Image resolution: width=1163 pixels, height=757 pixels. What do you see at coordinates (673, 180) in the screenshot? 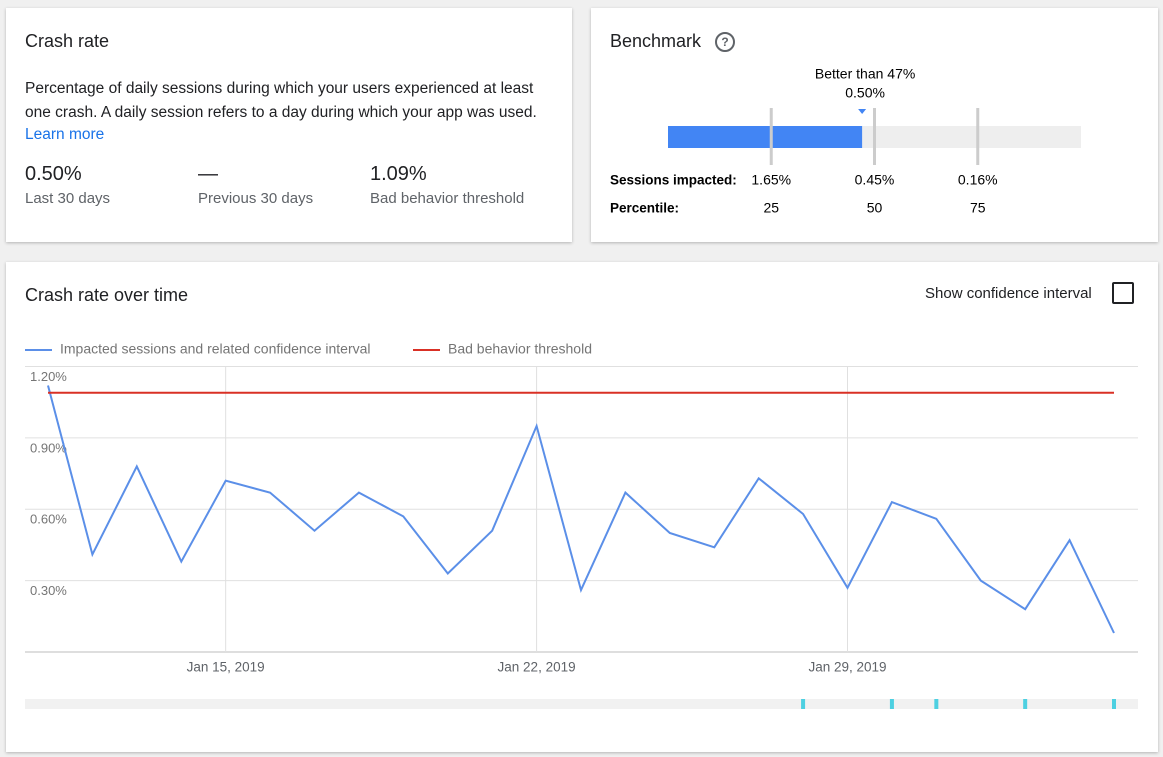
I see `row-label: Sessions impacted:` at bounding box center [673, 180].